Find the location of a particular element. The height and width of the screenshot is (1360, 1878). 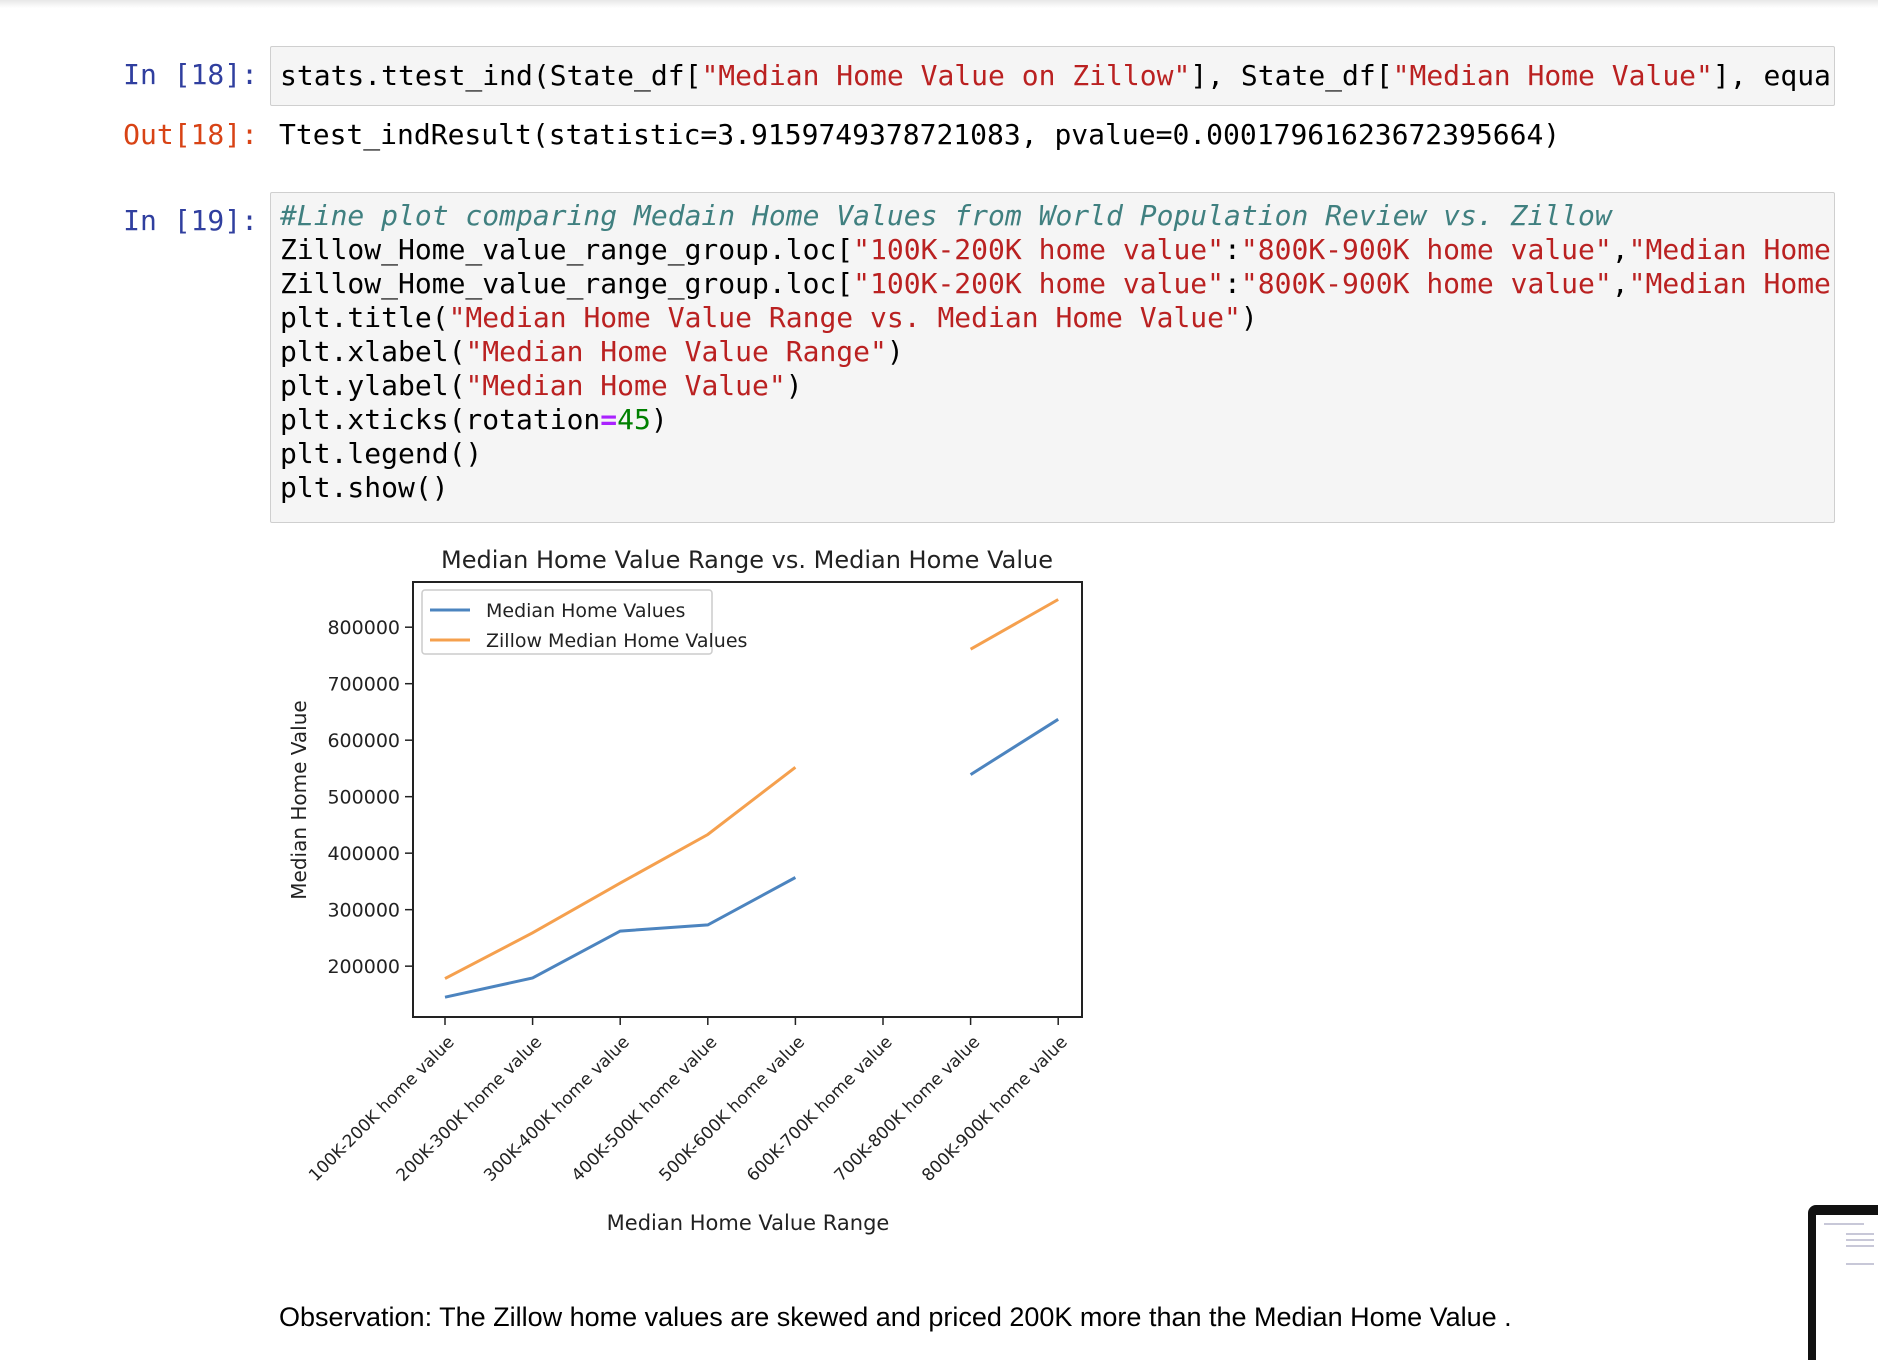

legend-label: Zillow Median Home Values is located at coordinates (616, 641).